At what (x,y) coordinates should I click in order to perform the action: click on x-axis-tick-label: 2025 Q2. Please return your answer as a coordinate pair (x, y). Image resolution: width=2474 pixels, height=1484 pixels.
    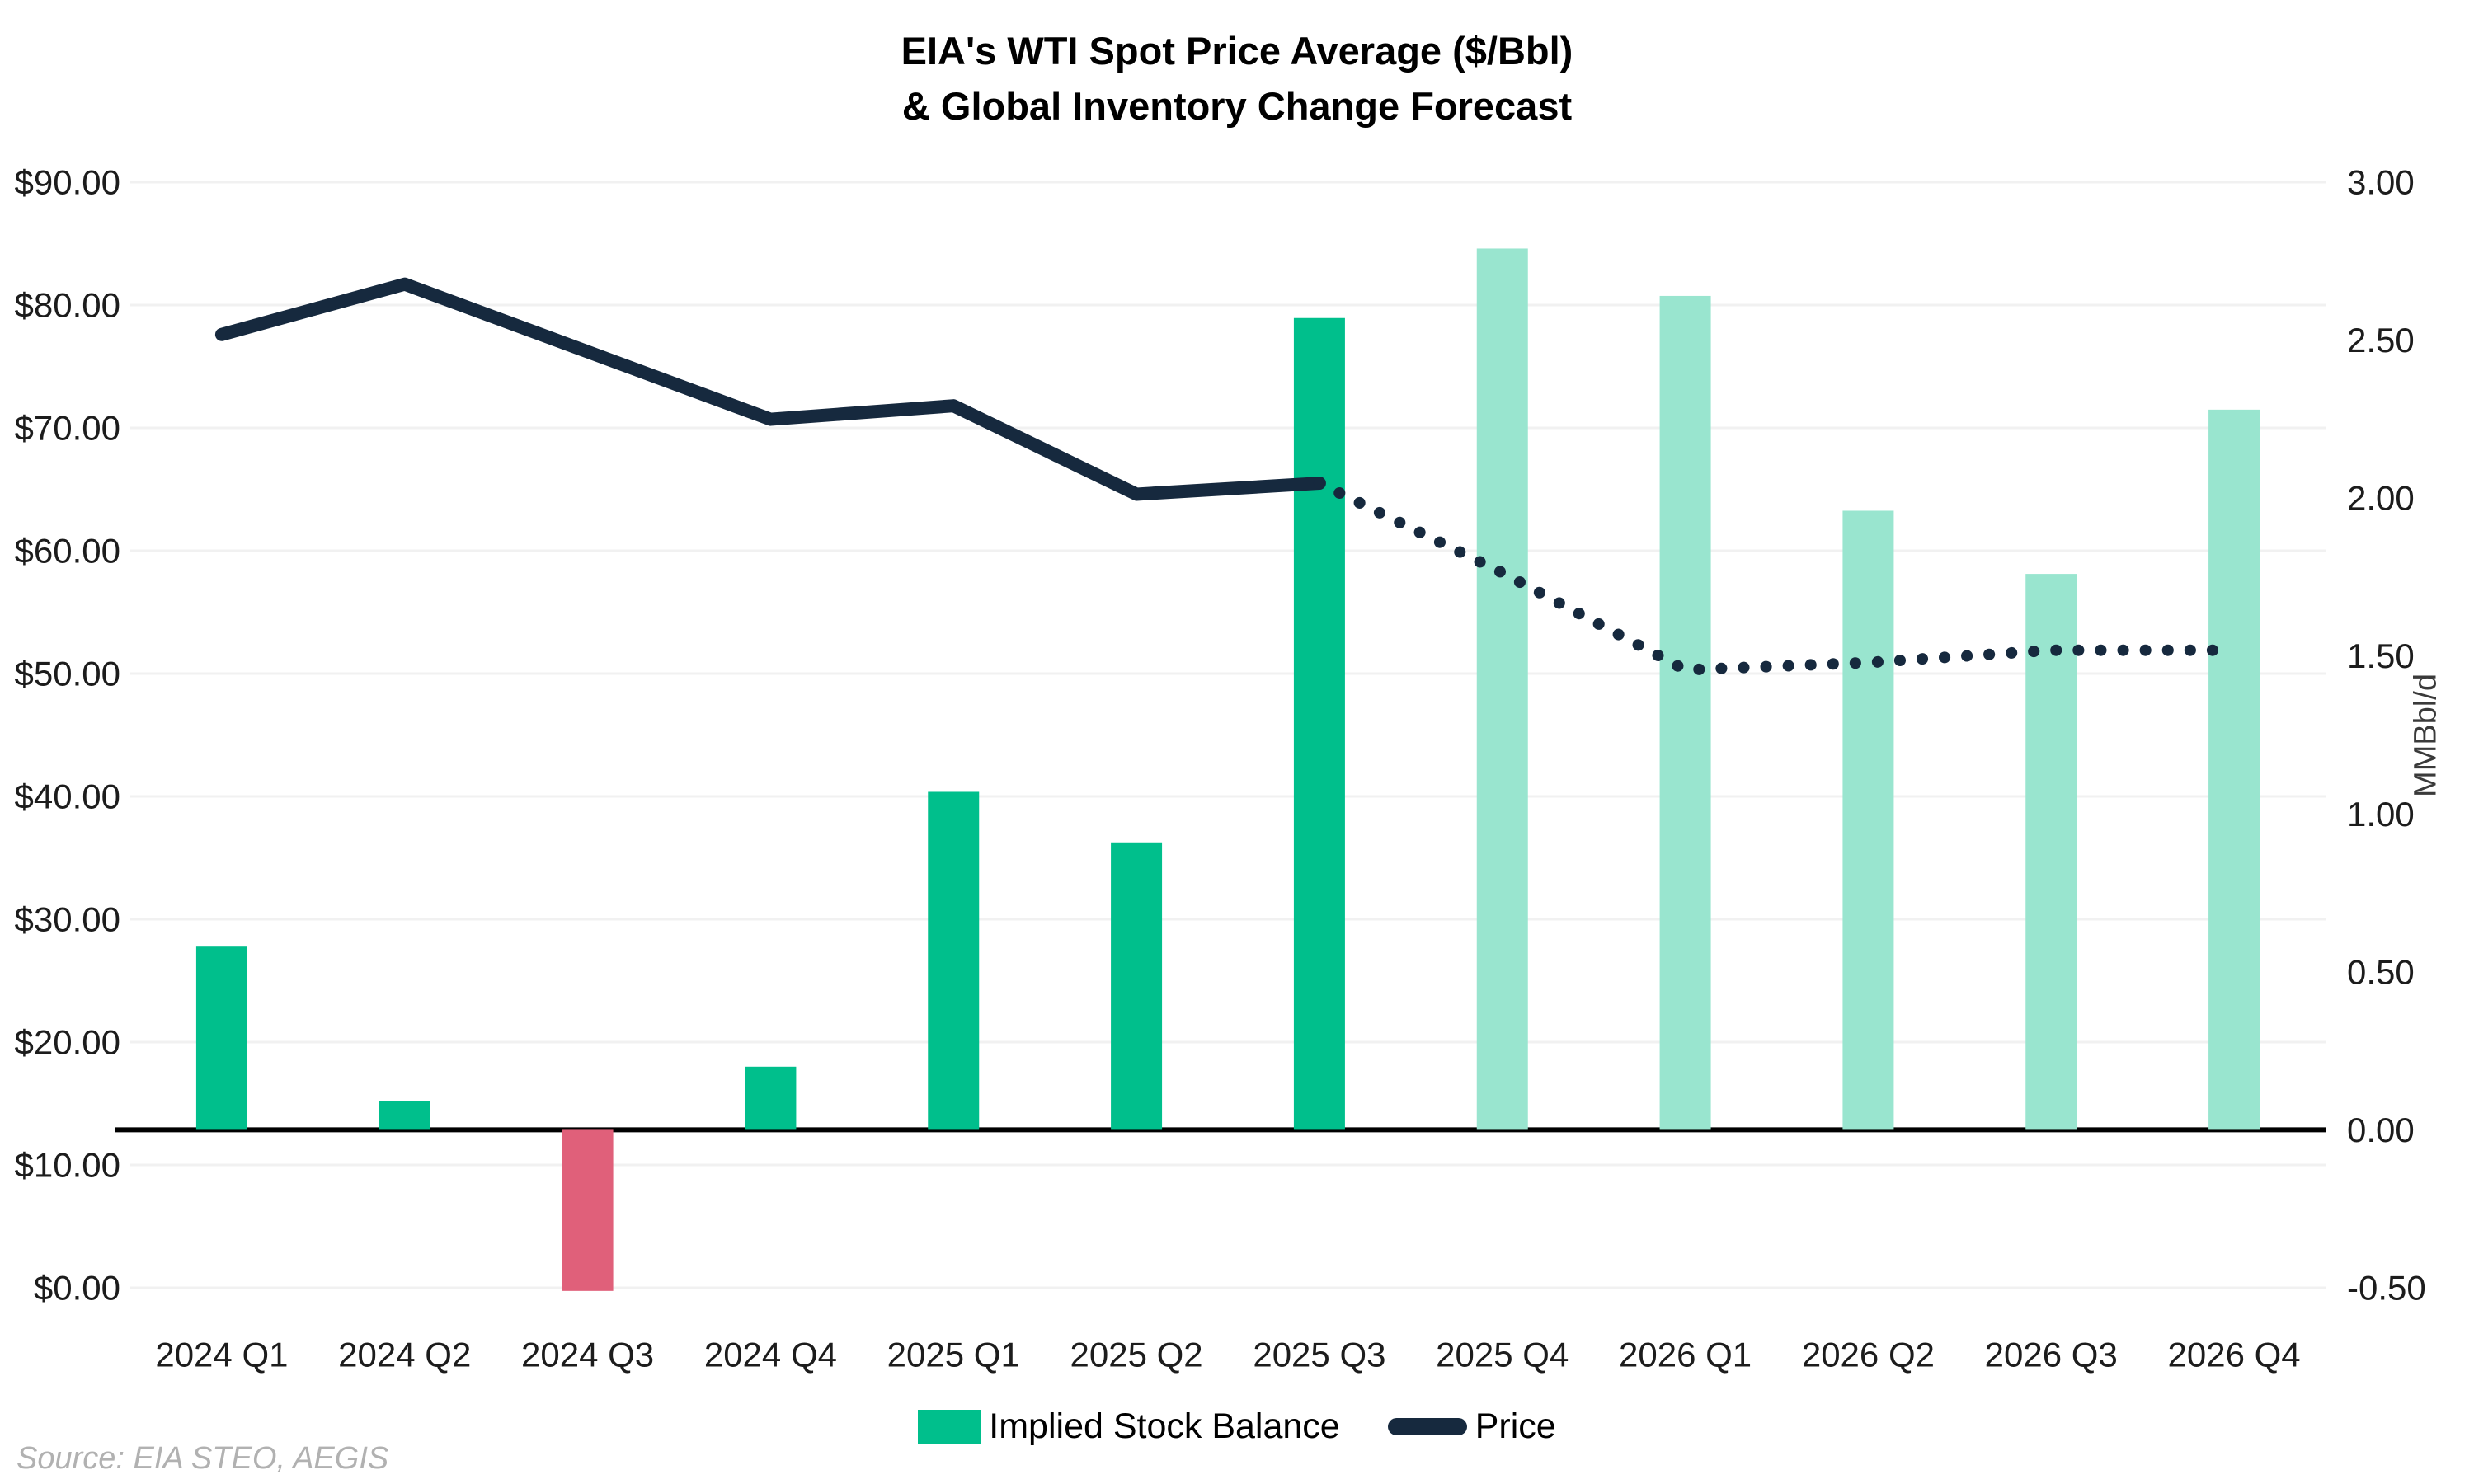
    Looking at the image, I should click on (1136, 1355).